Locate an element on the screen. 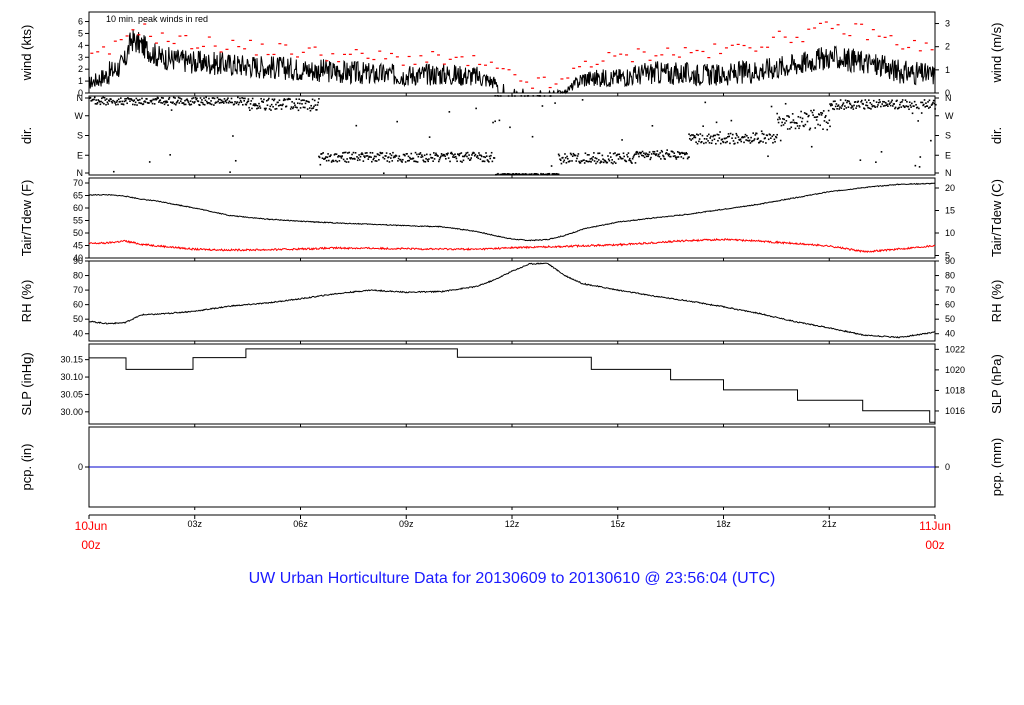  panel-1-ytick-label-right: 1 is located at coordinates (947, 70).